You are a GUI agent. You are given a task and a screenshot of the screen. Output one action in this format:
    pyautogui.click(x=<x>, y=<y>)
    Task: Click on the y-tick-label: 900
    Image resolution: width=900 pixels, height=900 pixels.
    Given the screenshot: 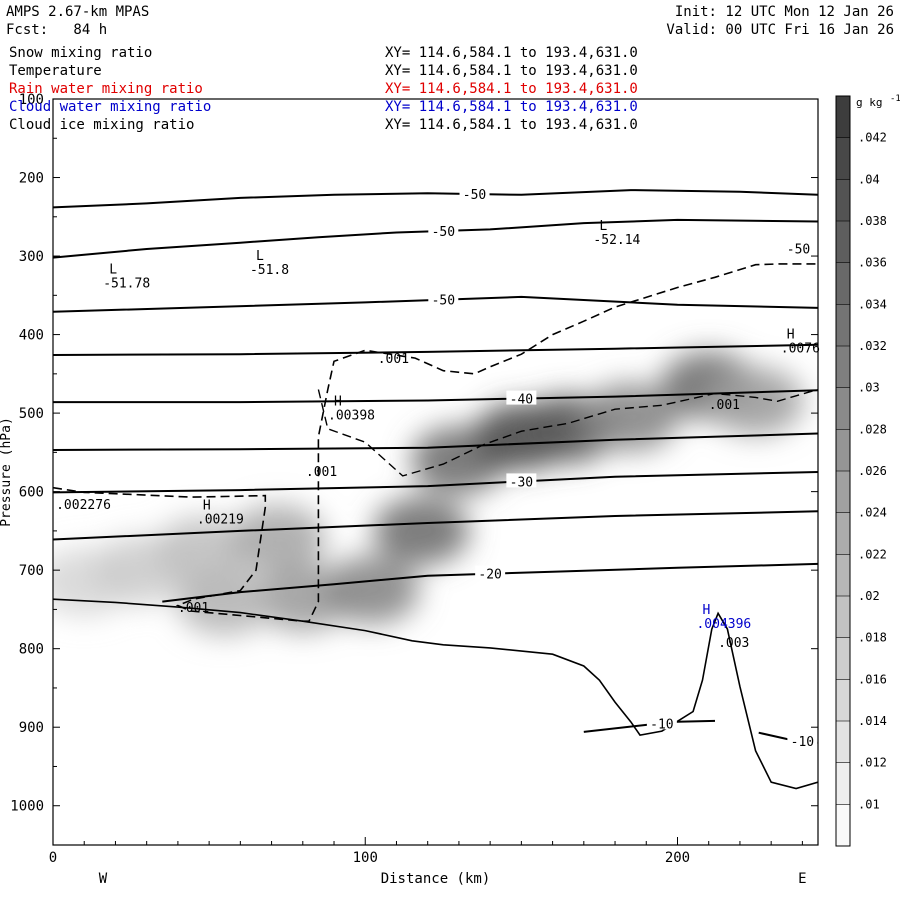 What is the action you would take?
    pyautogui.click(x=31, y=728)
    